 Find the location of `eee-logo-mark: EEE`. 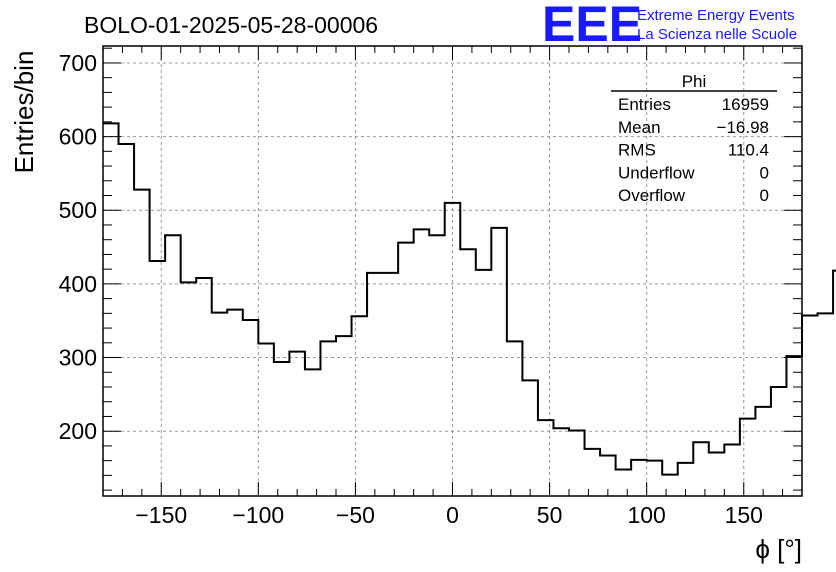

eee-logo-mark: EEE is located at coordinates (592, 26).